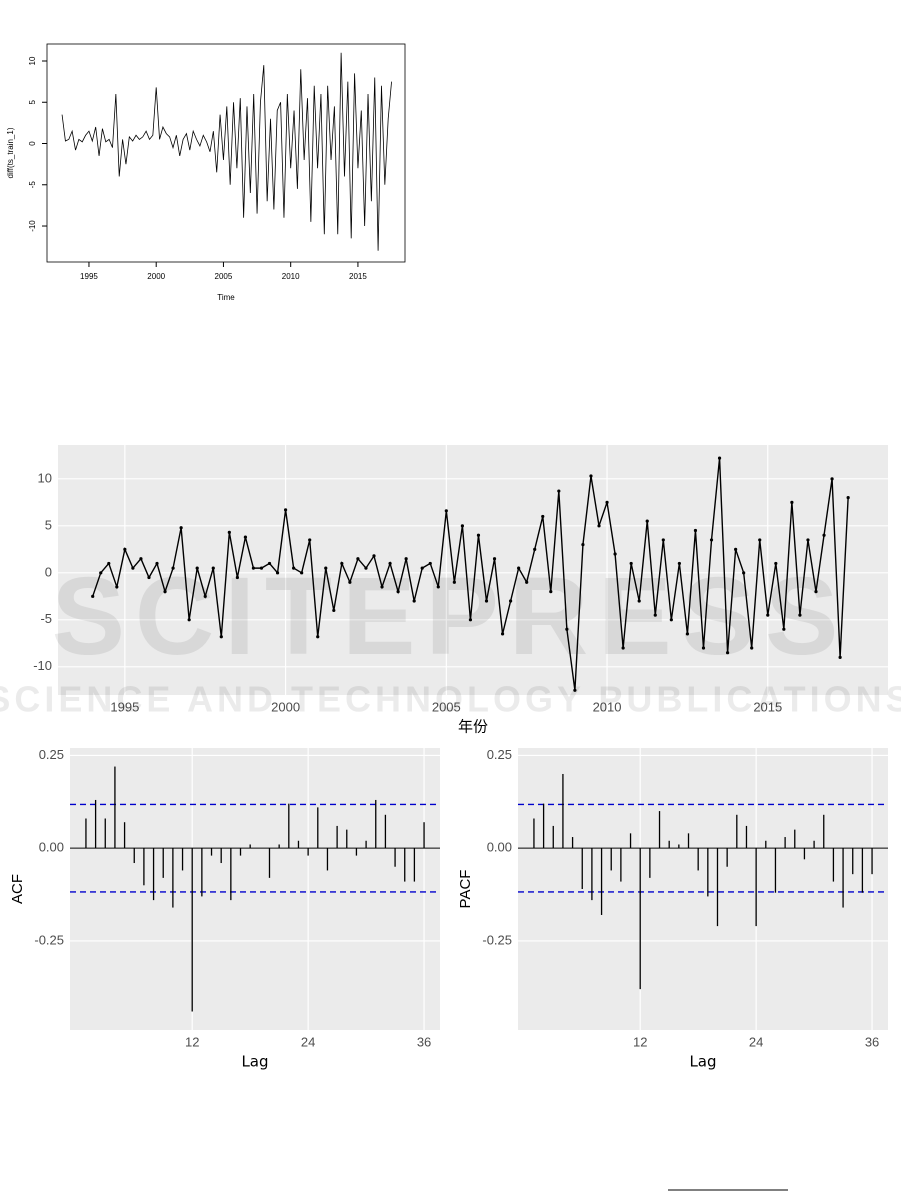  Describe the element at coordinates (640, 1041) in the screenshot. I see `x-tick-label: 12` at that location.